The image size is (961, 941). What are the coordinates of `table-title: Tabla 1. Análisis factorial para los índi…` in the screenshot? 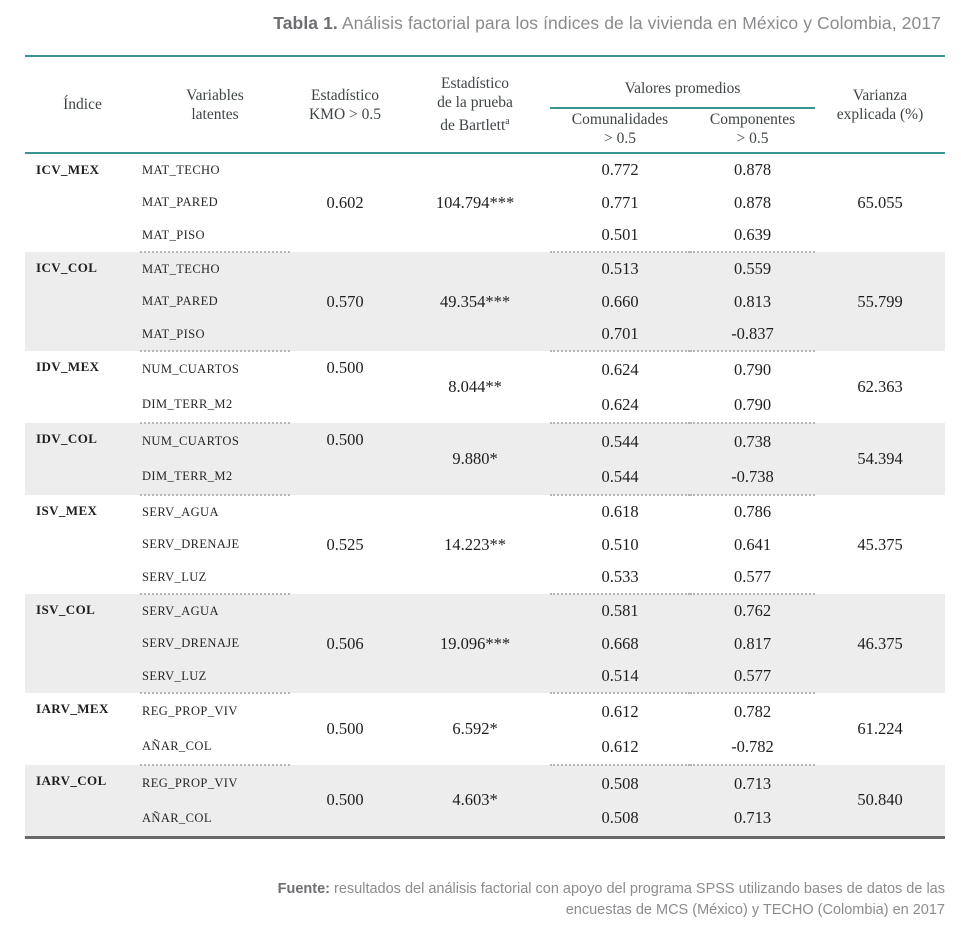 It's located at (480, 17).